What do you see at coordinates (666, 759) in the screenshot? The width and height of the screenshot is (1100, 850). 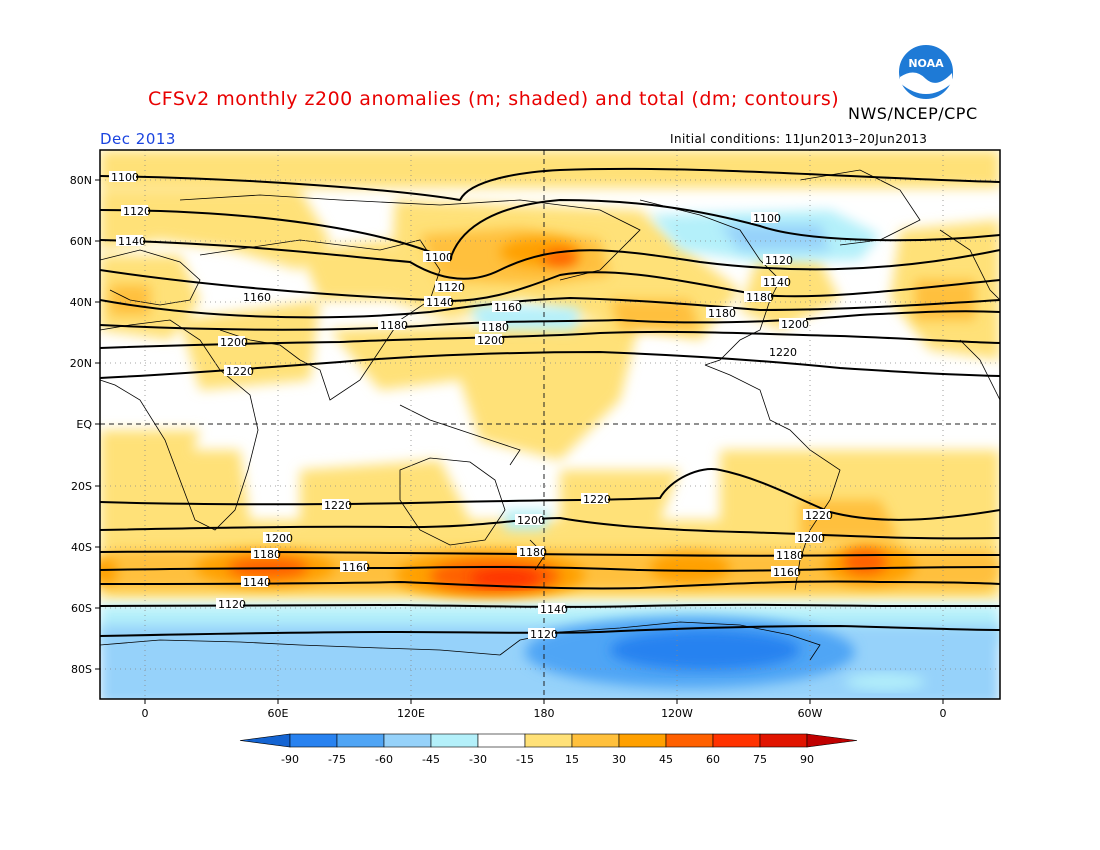 I see `colorbar-tick-label: 45` at bounding box center [666, 759].